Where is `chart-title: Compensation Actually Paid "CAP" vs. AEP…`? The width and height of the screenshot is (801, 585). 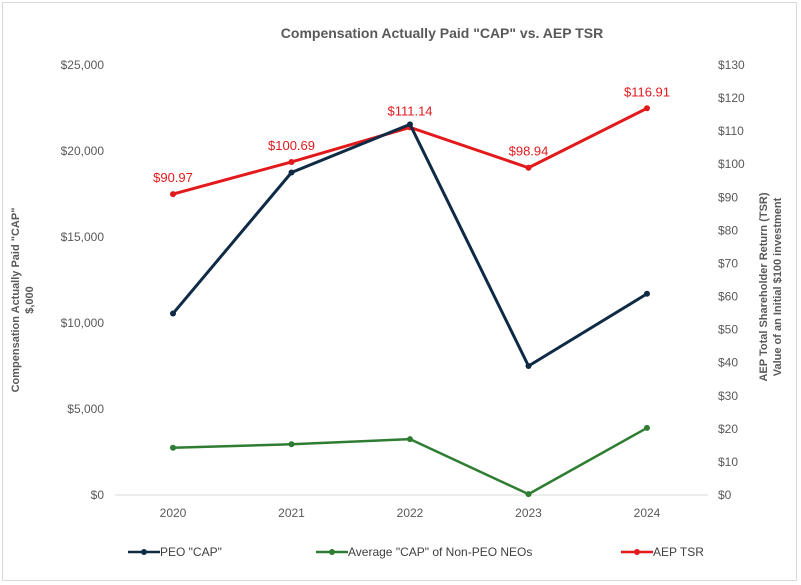
chart-title: Compensation Actually Paid "CAP" vs. AEP… is located at coordinates (442, 33).